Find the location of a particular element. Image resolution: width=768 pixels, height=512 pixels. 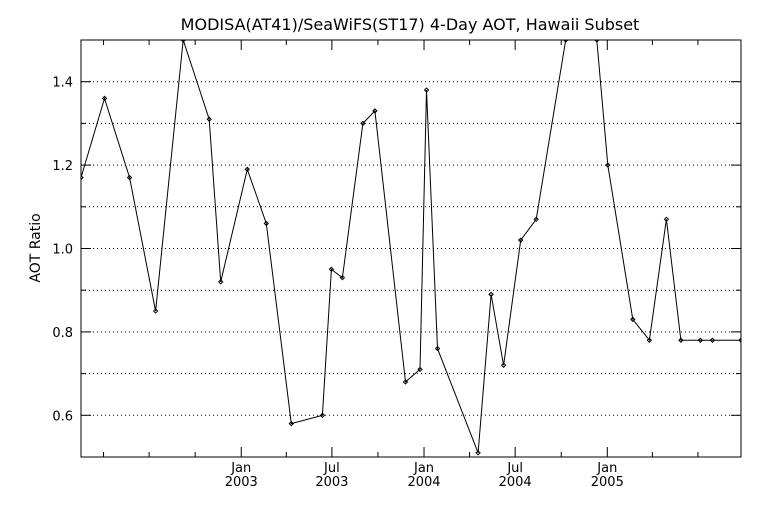

y-tick-label: 0.6 is located at coordinates (62, 416).